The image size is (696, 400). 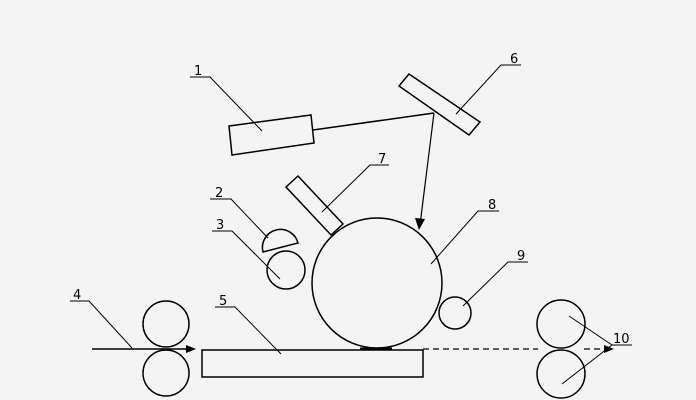 I want to click on feed-roller-top, so click(x=166, y=324).